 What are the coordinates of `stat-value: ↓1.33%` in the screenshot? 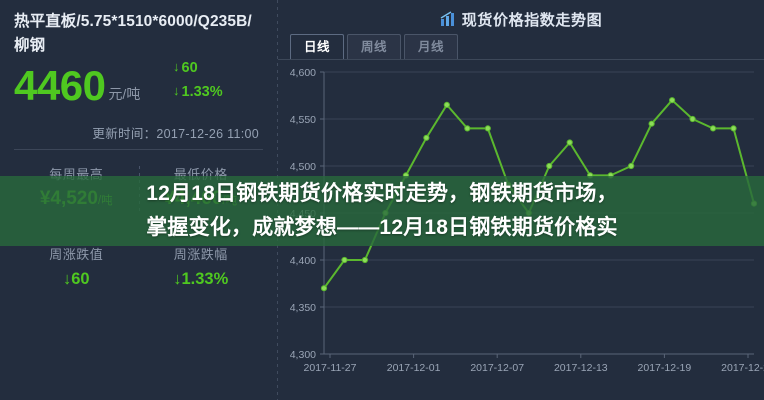 It's located at (201, 279).